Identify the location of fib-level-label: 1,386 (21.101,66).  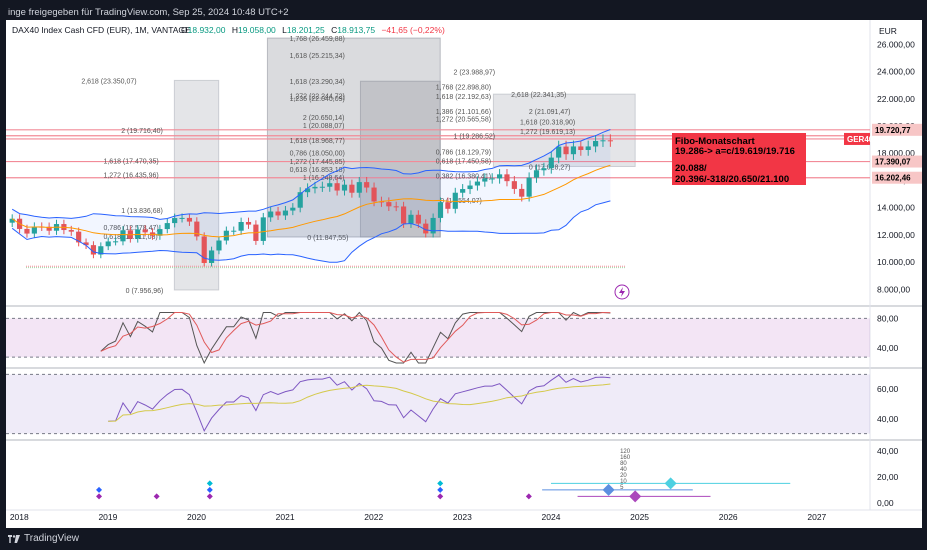
(463, 112).